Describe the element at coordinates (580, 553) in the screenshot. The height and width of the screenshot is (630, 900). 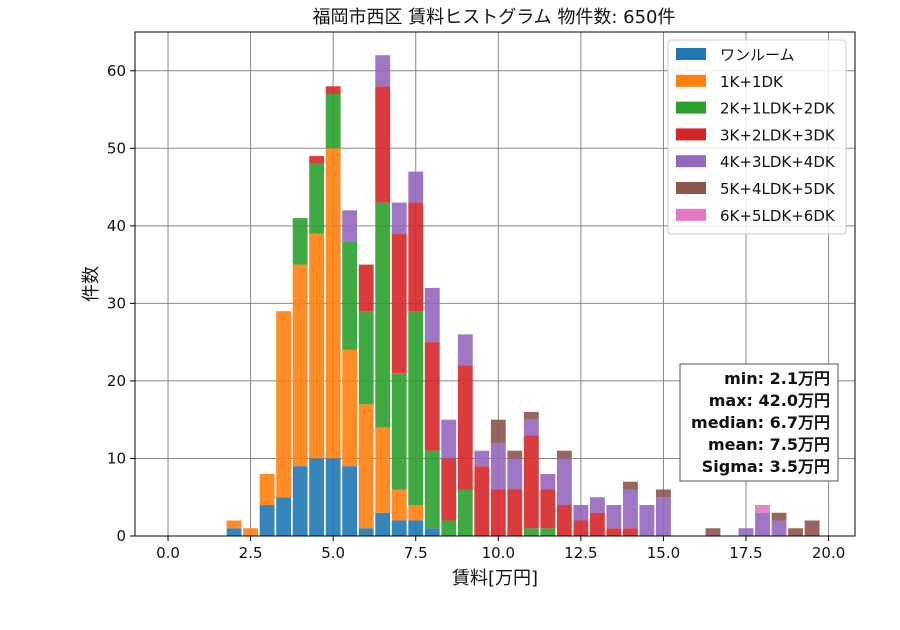
I see `x-tick-label: 12.5` at that location.